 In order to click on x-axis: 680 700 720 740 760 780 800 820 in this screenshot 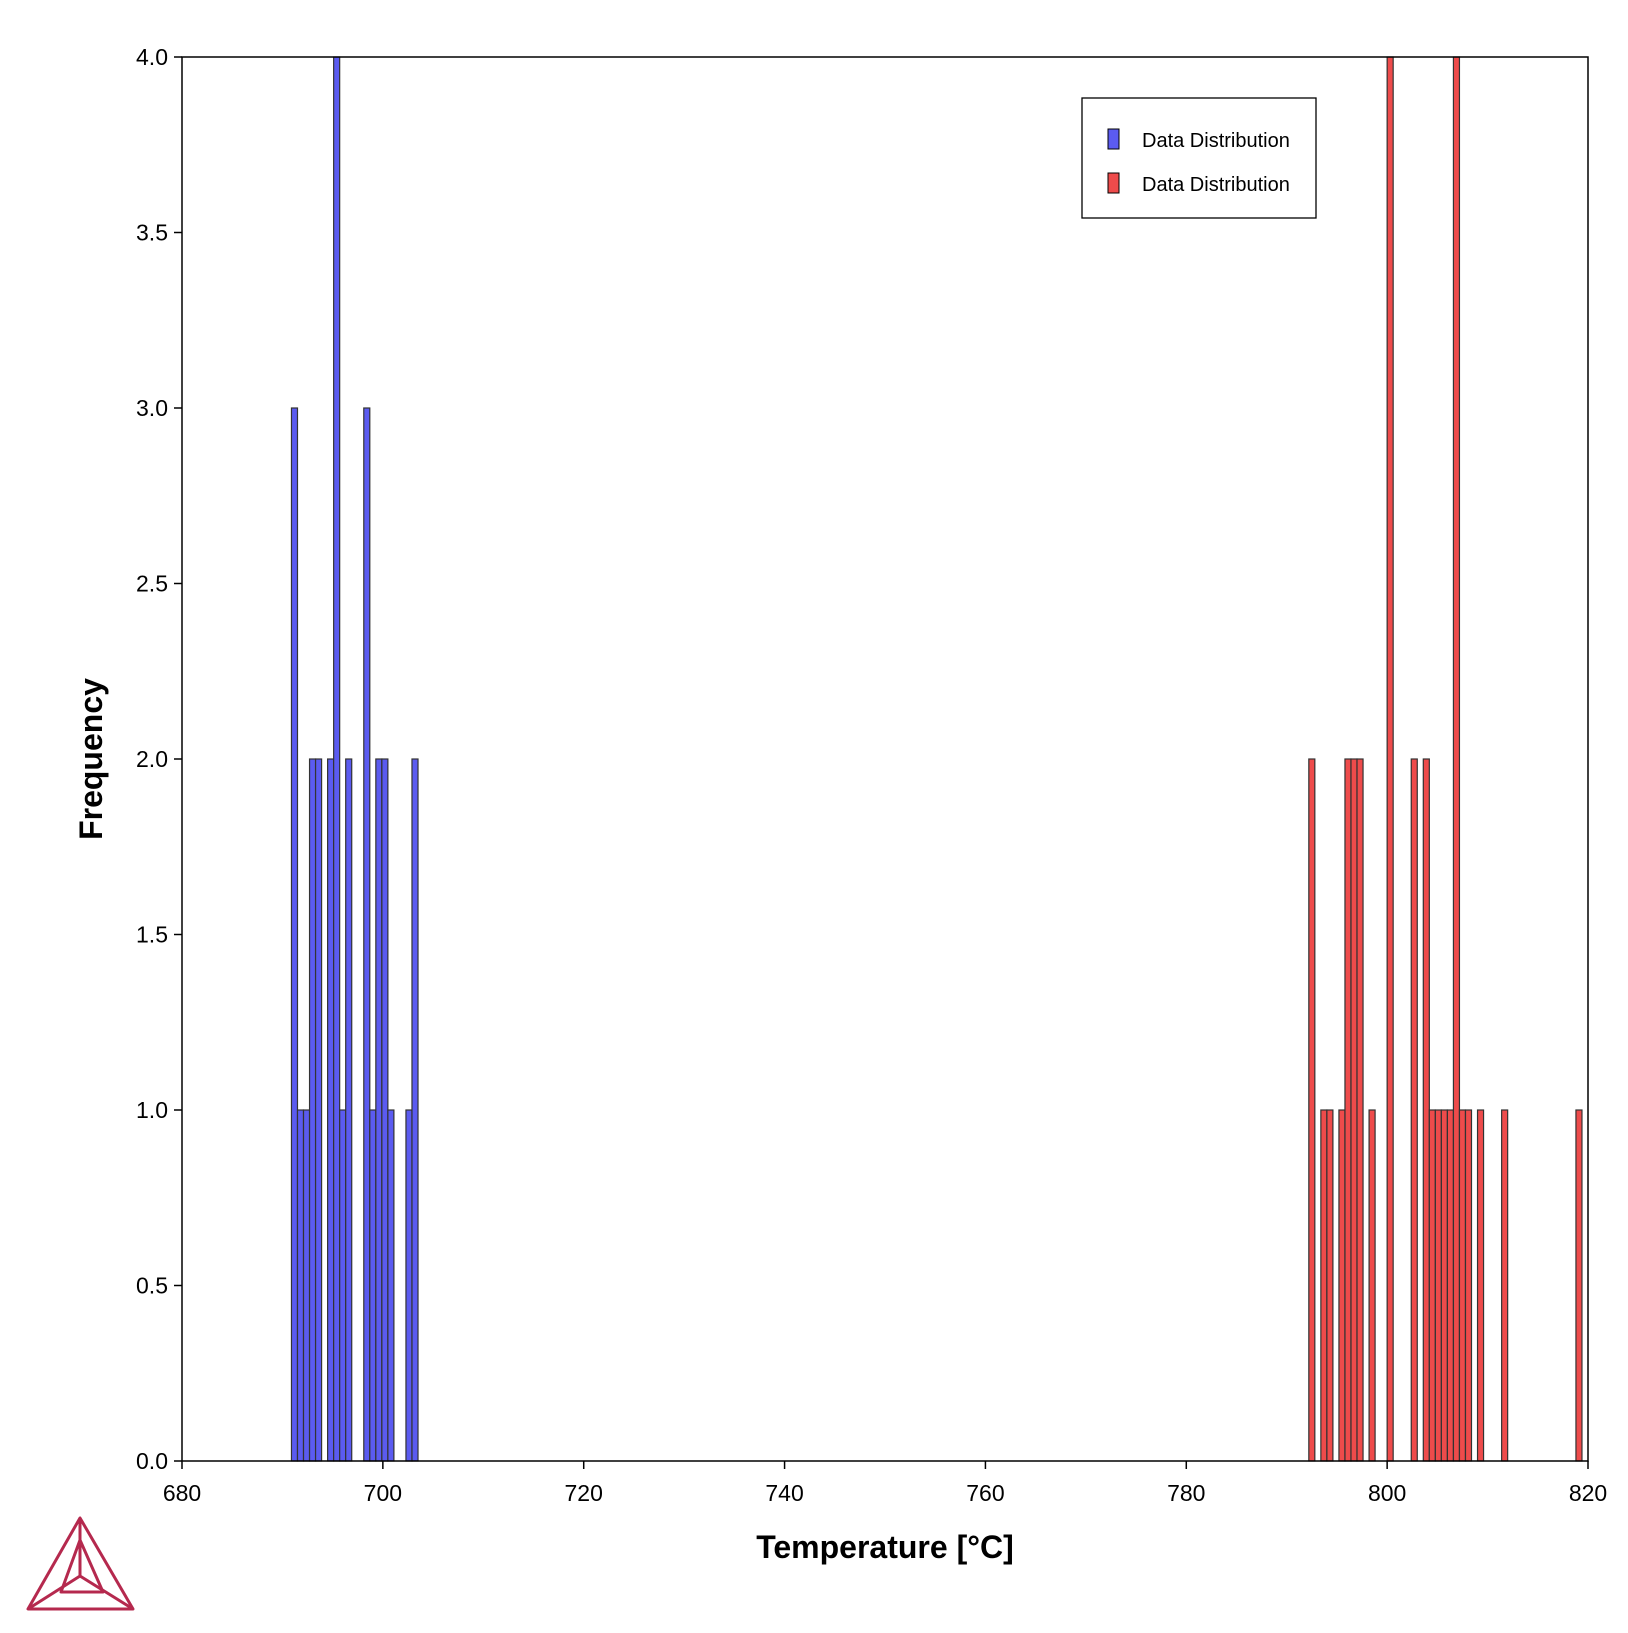, I will do `click(885, 1483)`.